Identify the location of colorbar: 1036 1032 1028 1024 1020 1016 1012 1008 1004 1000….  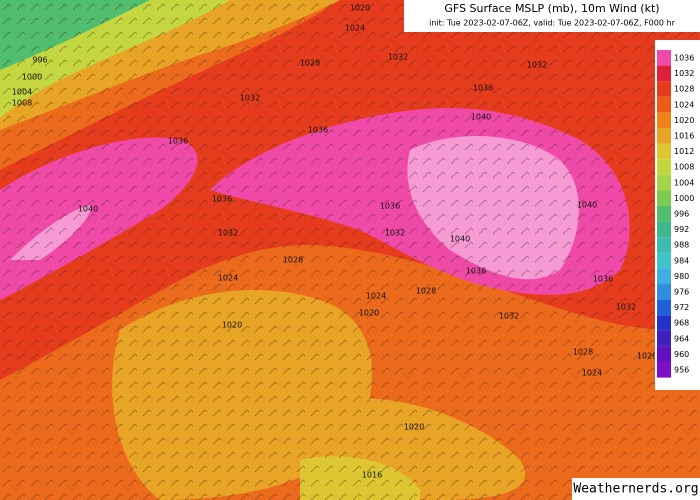
(677, 215).